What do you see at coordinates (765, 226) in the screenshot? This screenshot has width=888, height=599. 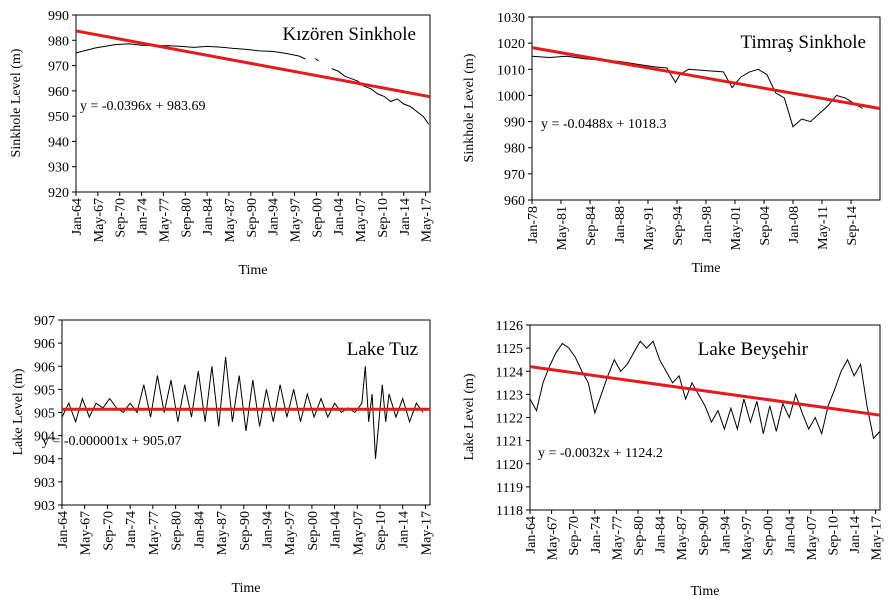 I see `x-tick-label: Sep-04` at bounding box center [765, 226].